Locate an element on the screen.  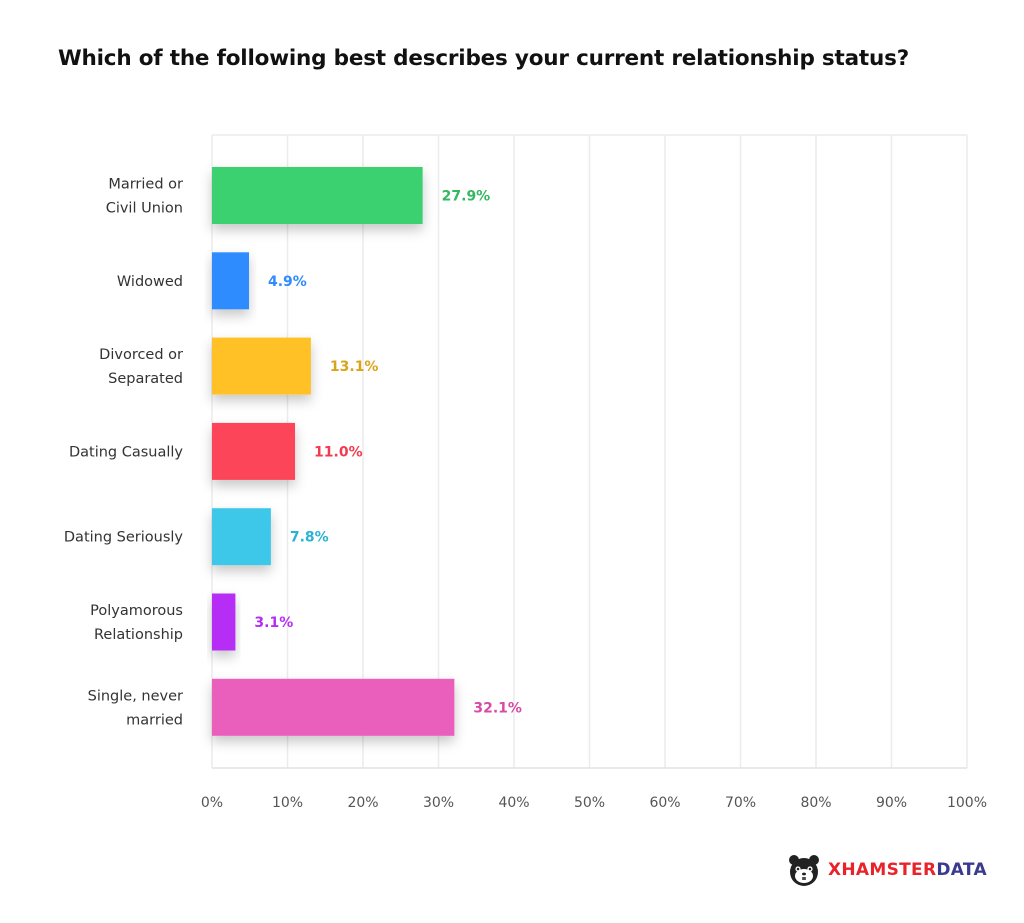
x-tick-label: 40% is located at coordinates (513, 803).